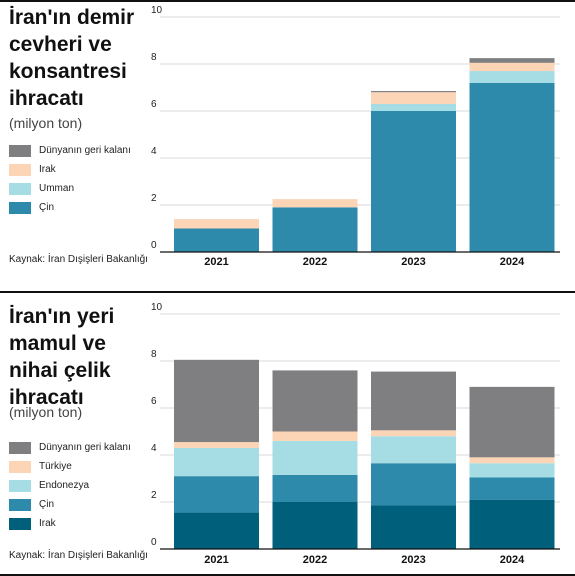  What do you see at coordinates (512, 470) in the screenshot?
I see `bar-segment-endonezya-2024` at bounding box center [512, 470].